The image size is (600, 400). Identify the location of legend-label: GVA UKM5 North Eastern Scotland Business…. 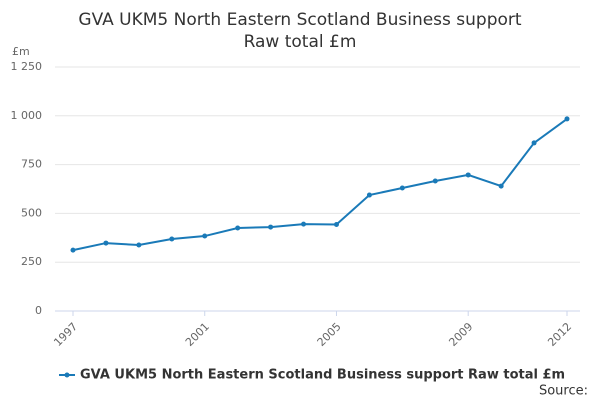
(322, 375).